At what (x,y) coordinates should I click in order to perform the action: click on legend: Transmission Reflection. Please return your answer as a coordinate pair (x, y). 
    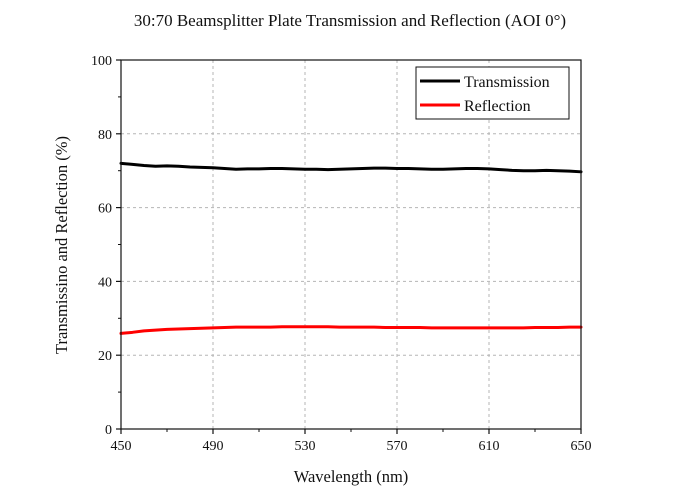
    Looking at the image, I should click on (492, 93).